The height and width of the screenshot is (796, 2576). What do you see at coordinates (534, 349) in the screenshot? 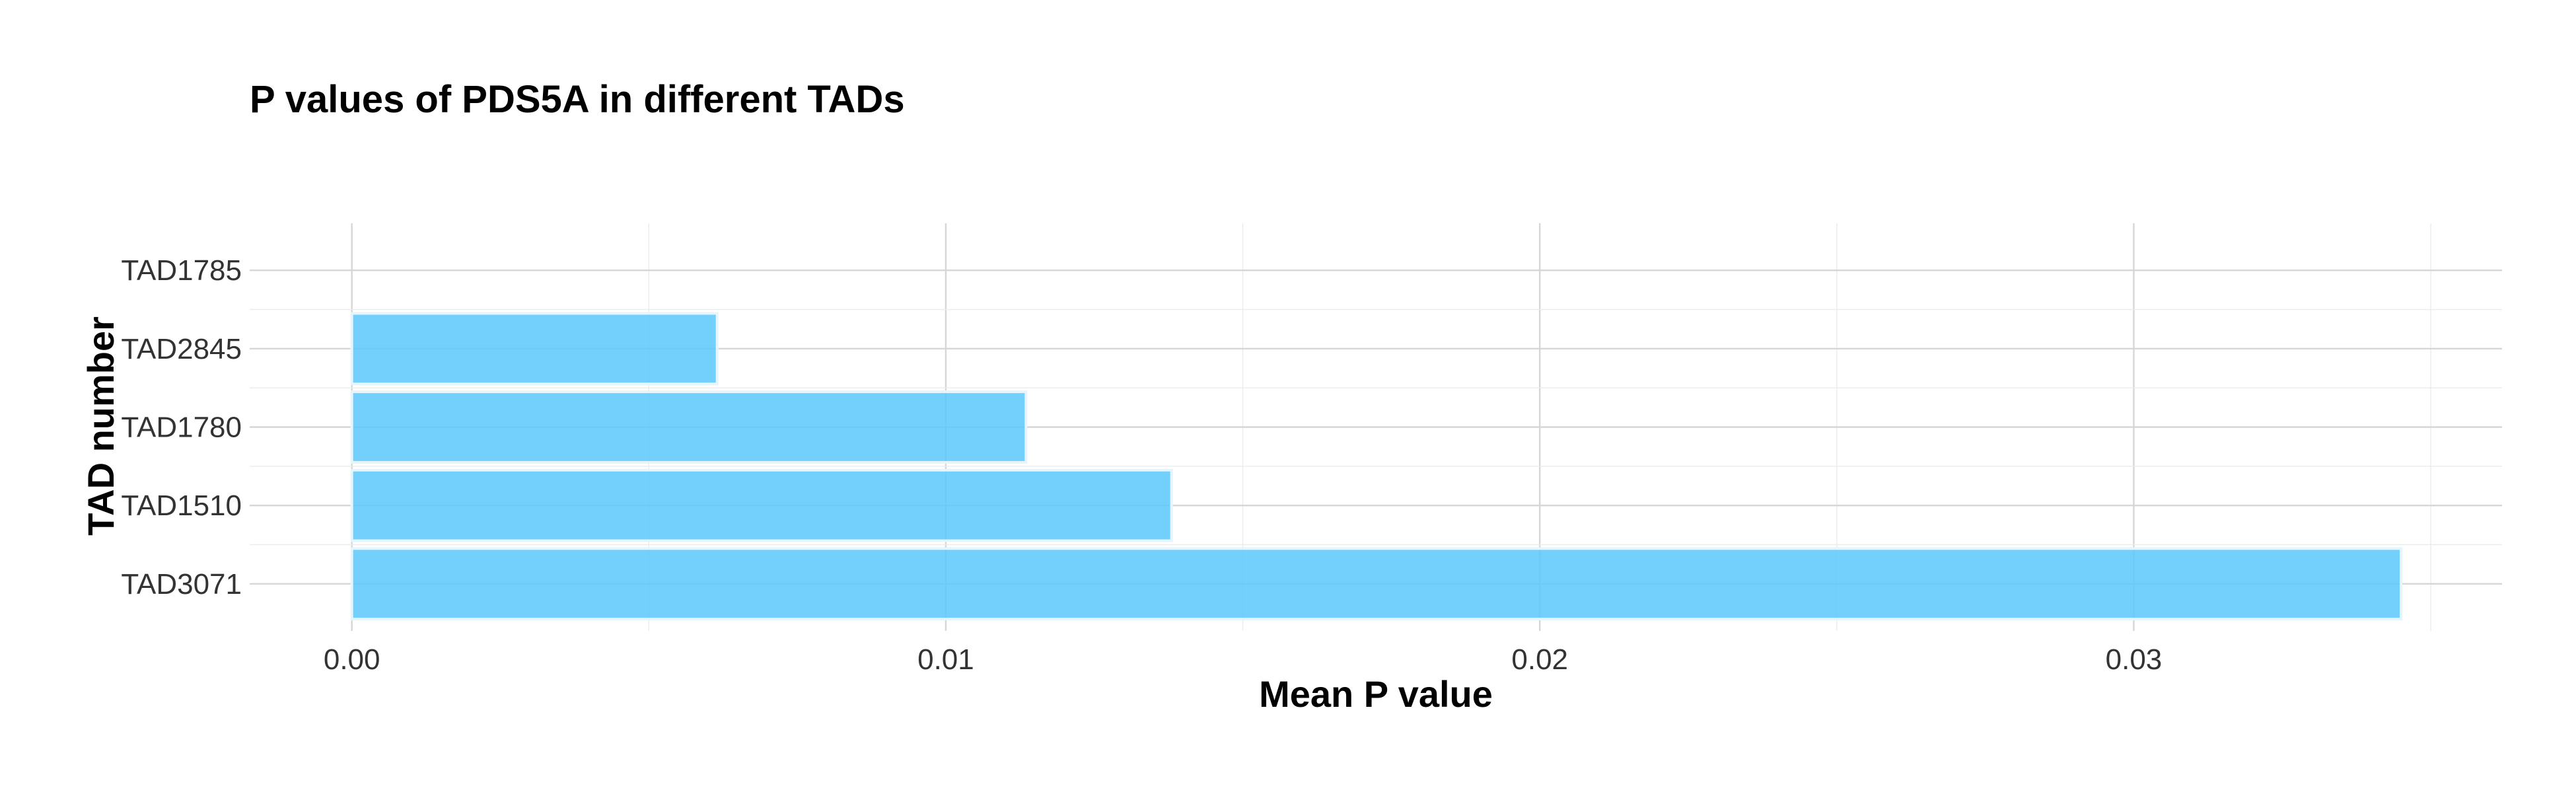
I see `bar-tad2845` at bounding box center [534, 349].